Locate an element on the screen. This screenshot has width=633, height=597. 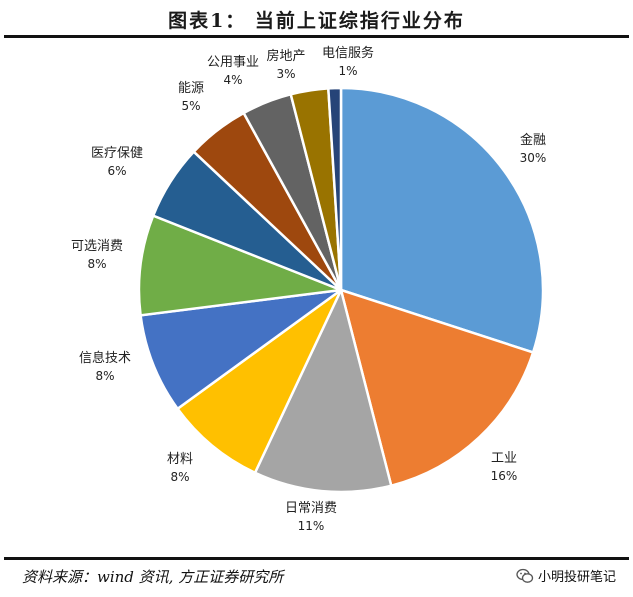
watermark: 小明投研笔记 is located at coordinates (566, 575).